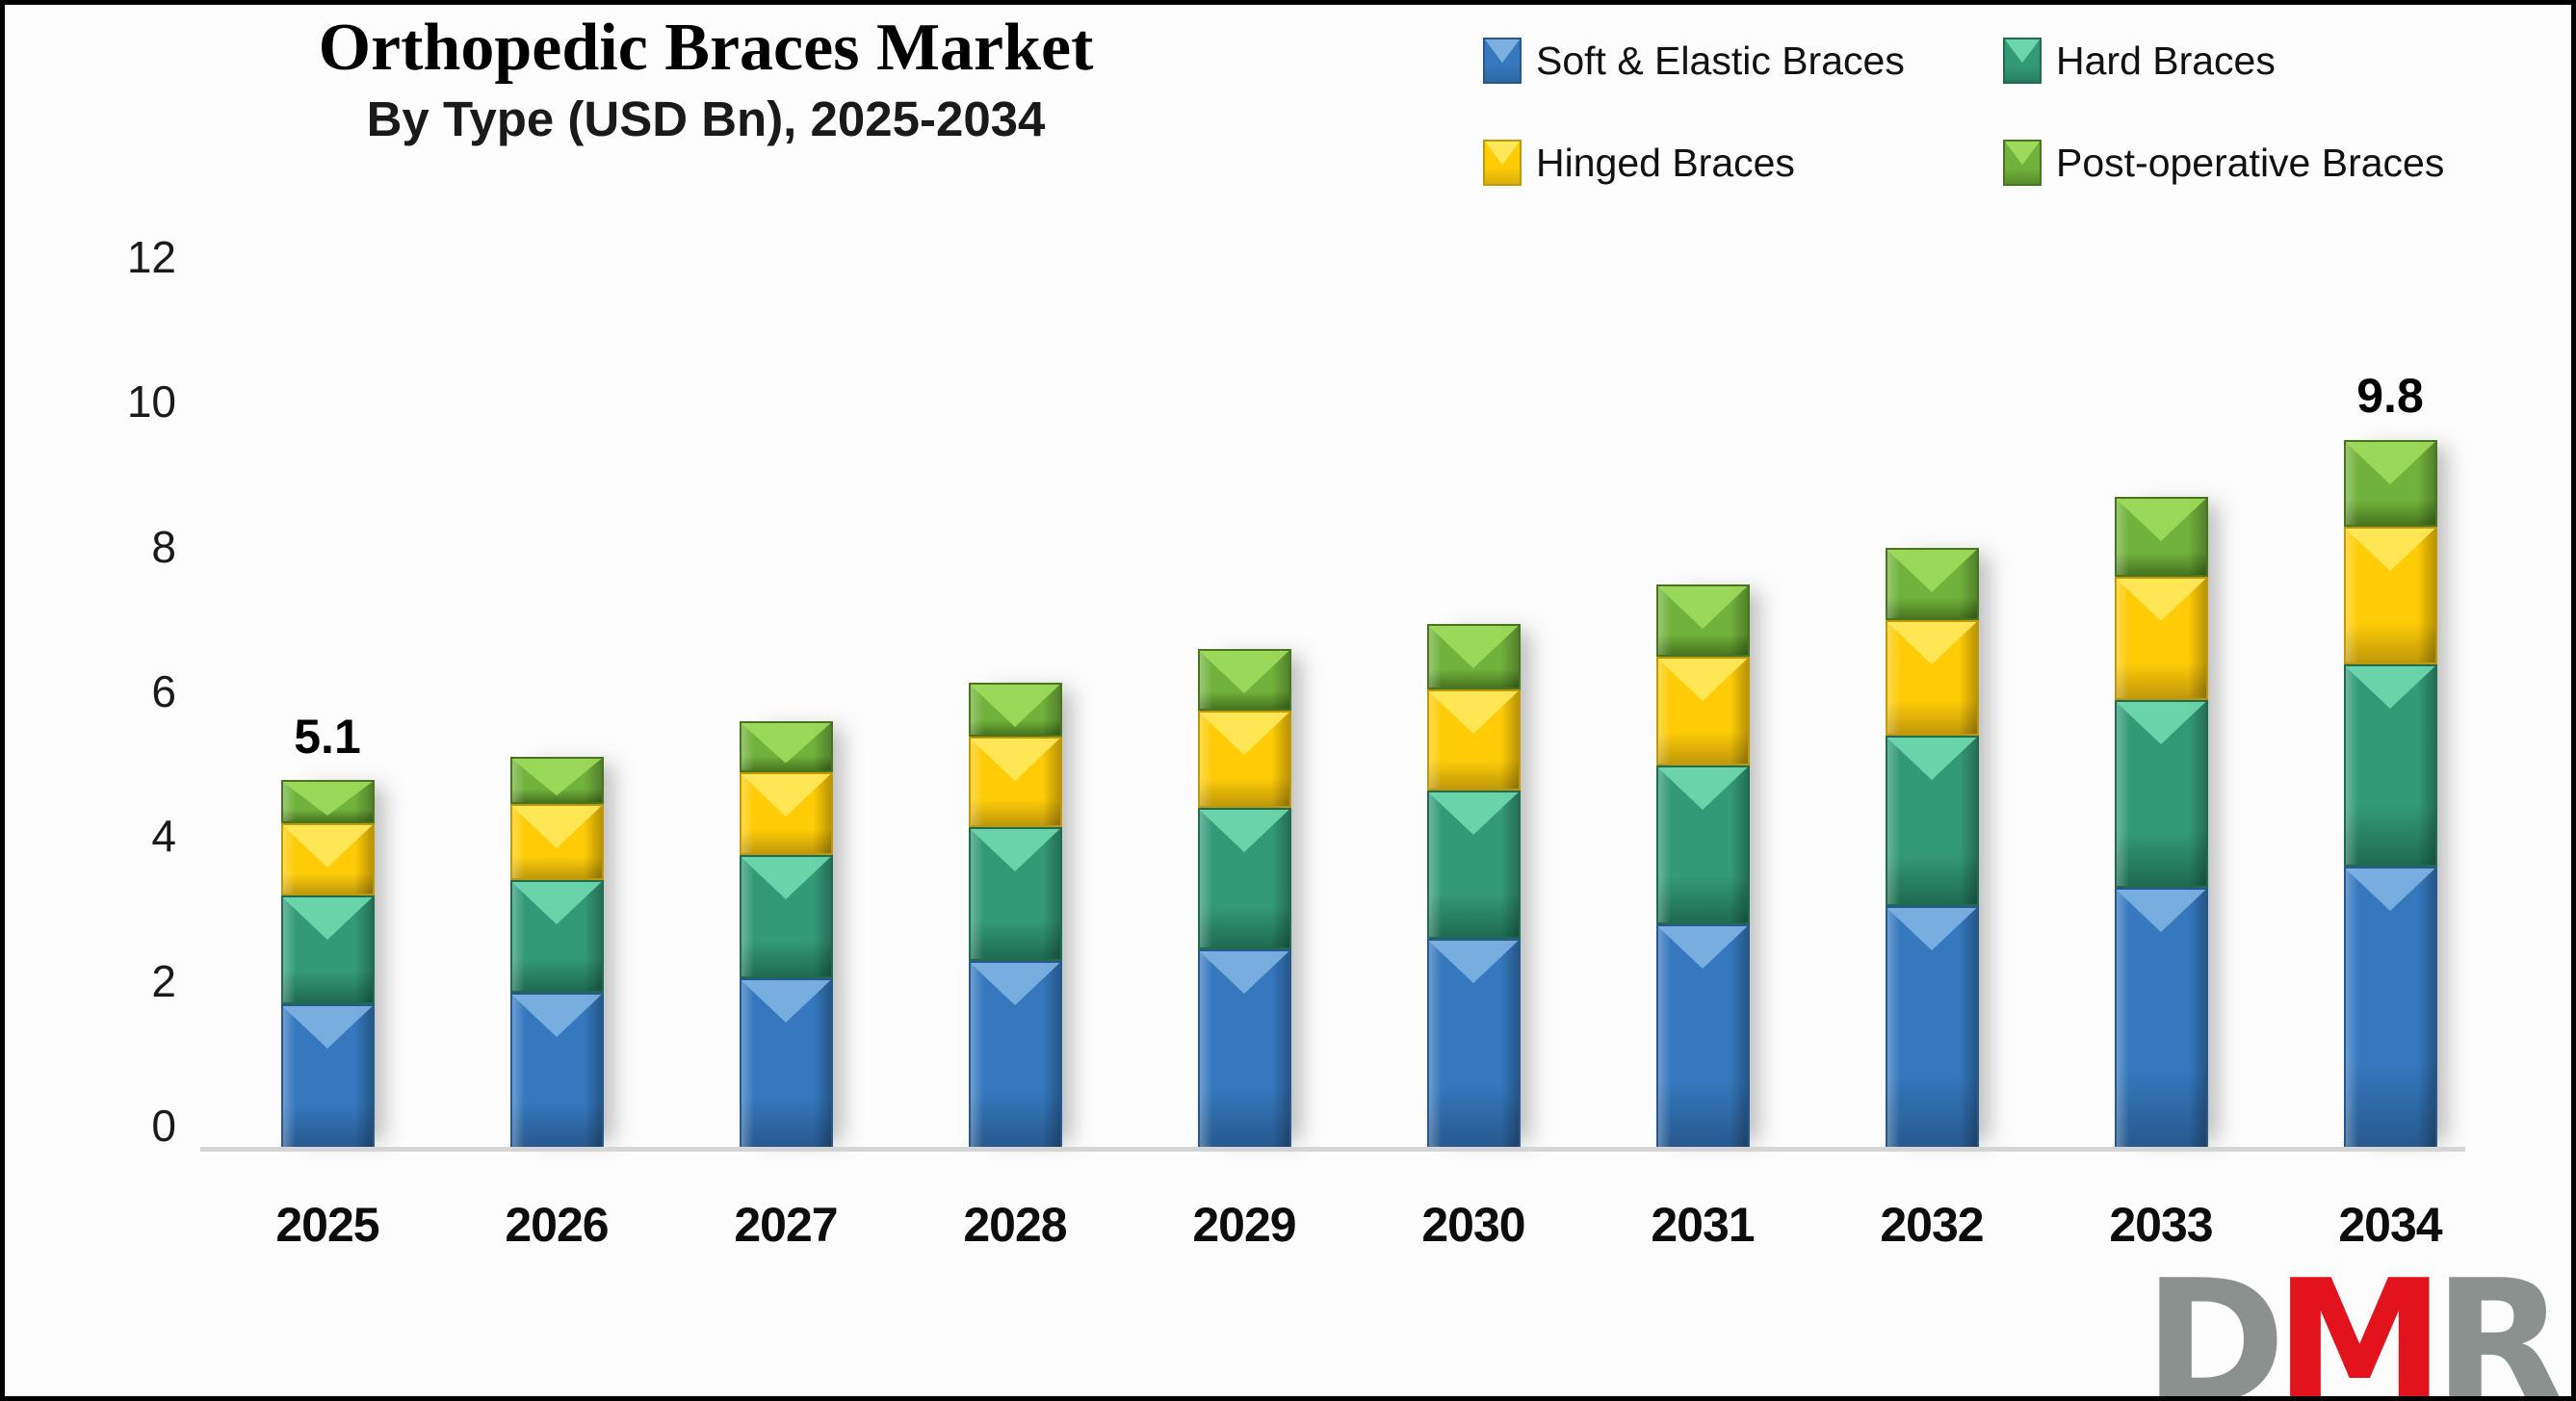 This screenshot has height=1401, width=2576. Describe the element at coordinates (2390, 484) in the screenshot. I see `bar-segment-2034-post-operative-braces` at that location.